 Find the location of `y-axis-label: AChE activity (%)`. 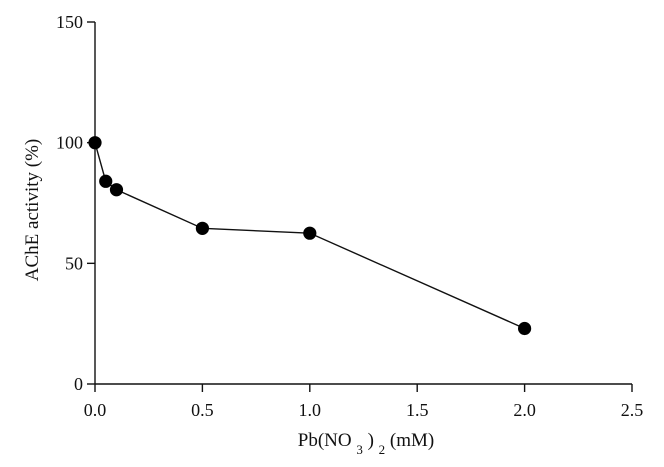

y-axis-label: AChE activity (%) is located at coordinates (32, 210).